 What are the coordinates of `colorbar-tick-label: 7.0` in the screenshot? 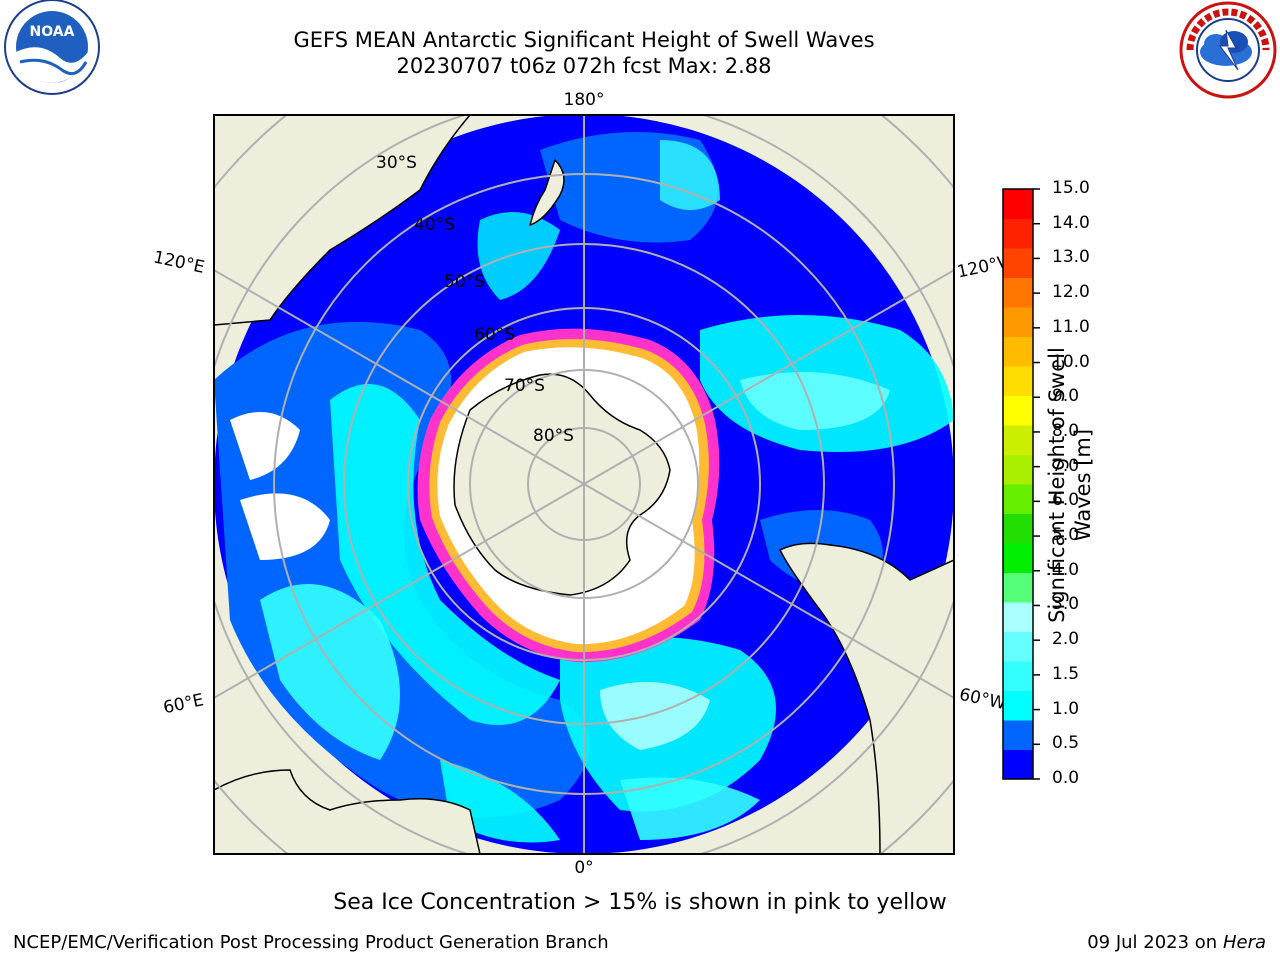 It's located at (1066, 465).